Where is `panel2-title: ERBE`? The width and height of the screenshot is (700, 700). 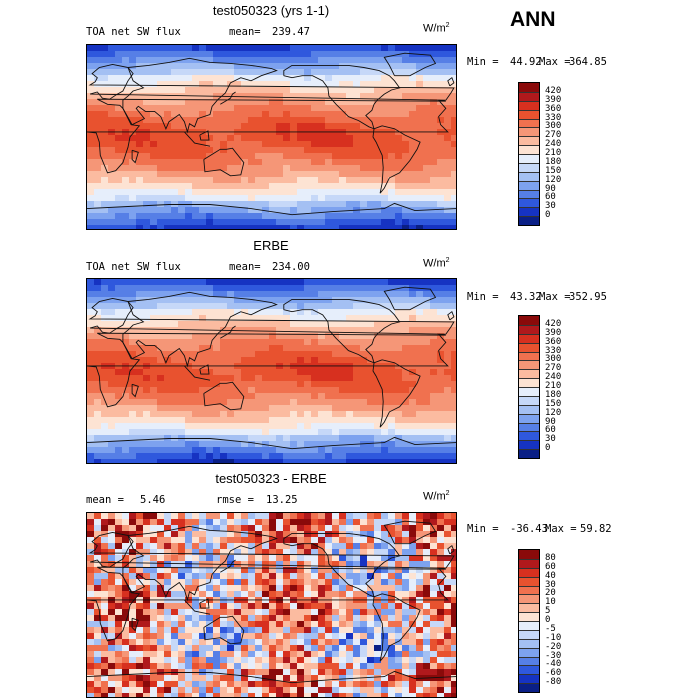
panel2-title: ERBE is located at coordinates (271, 245).